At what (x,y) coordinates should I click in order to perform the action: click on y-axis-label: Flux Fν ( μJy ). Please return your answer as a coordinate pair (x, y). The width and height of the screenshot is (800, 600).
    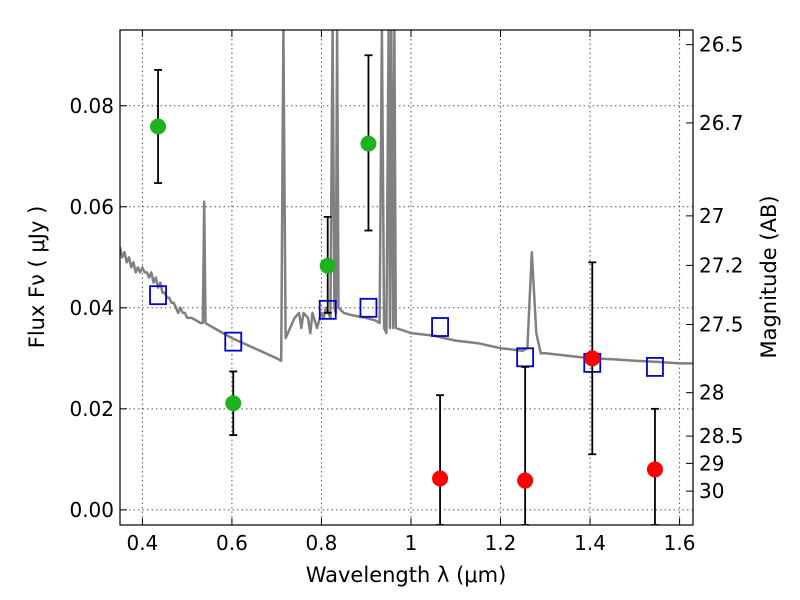
    Looking at the image, I should click on (37, 277).